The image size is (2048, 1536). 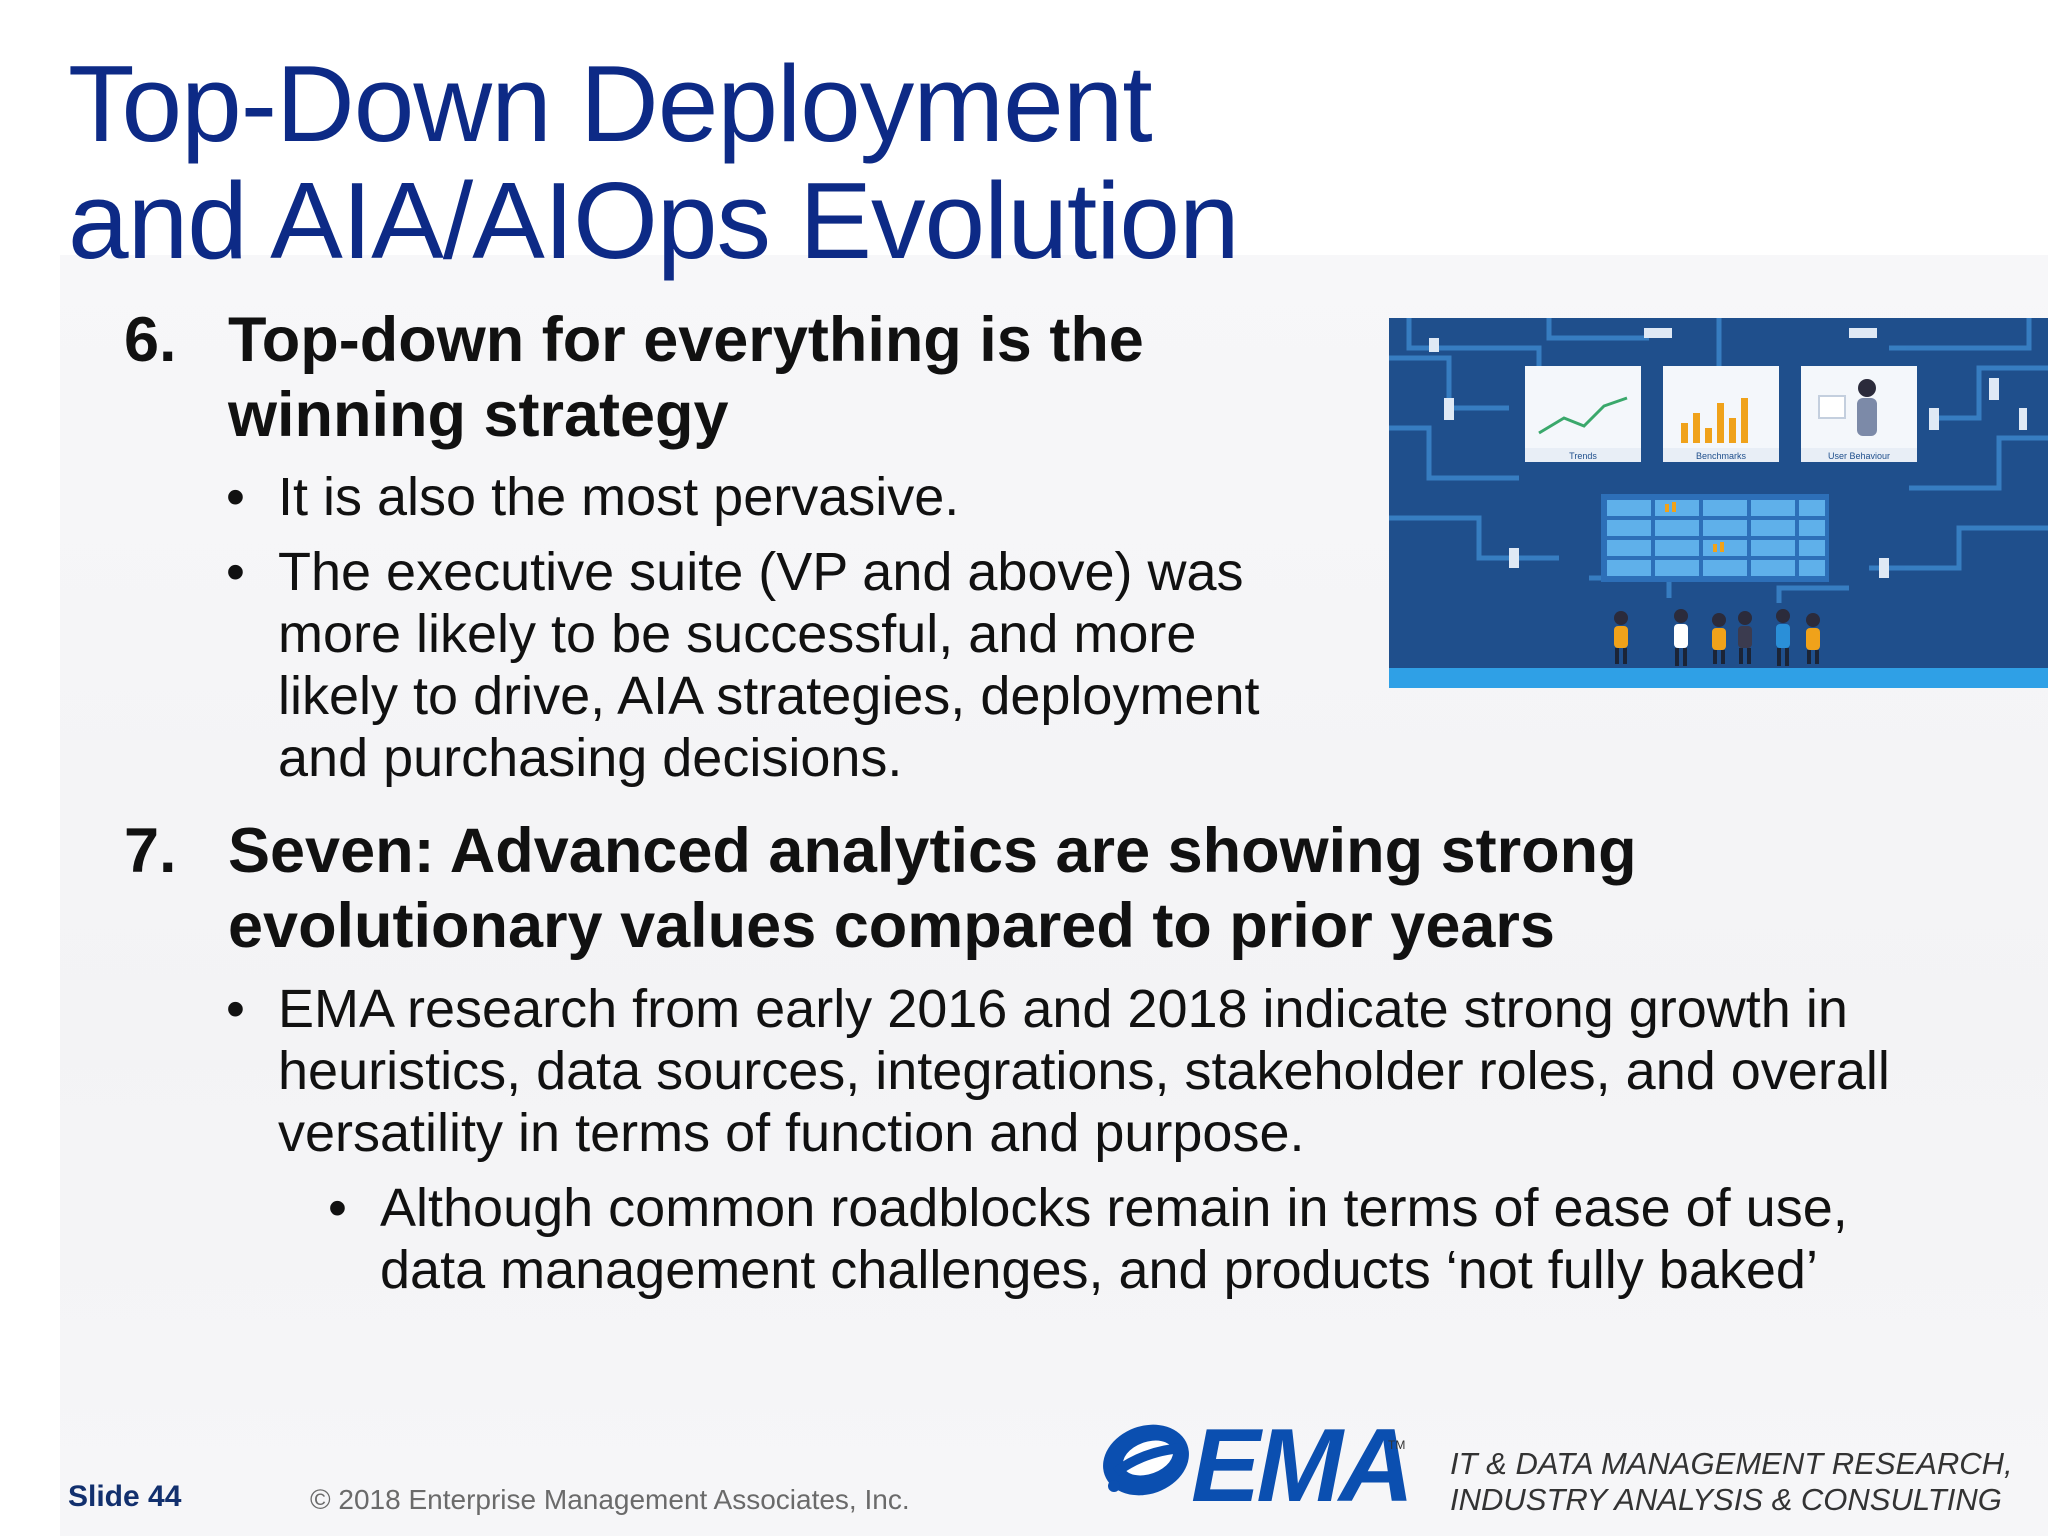 What do you see at coordinates (686, 340) in the screenshot?
I see `section-6-heading-line-1: Top-down for everything is the` at bounding box center [686, 340].